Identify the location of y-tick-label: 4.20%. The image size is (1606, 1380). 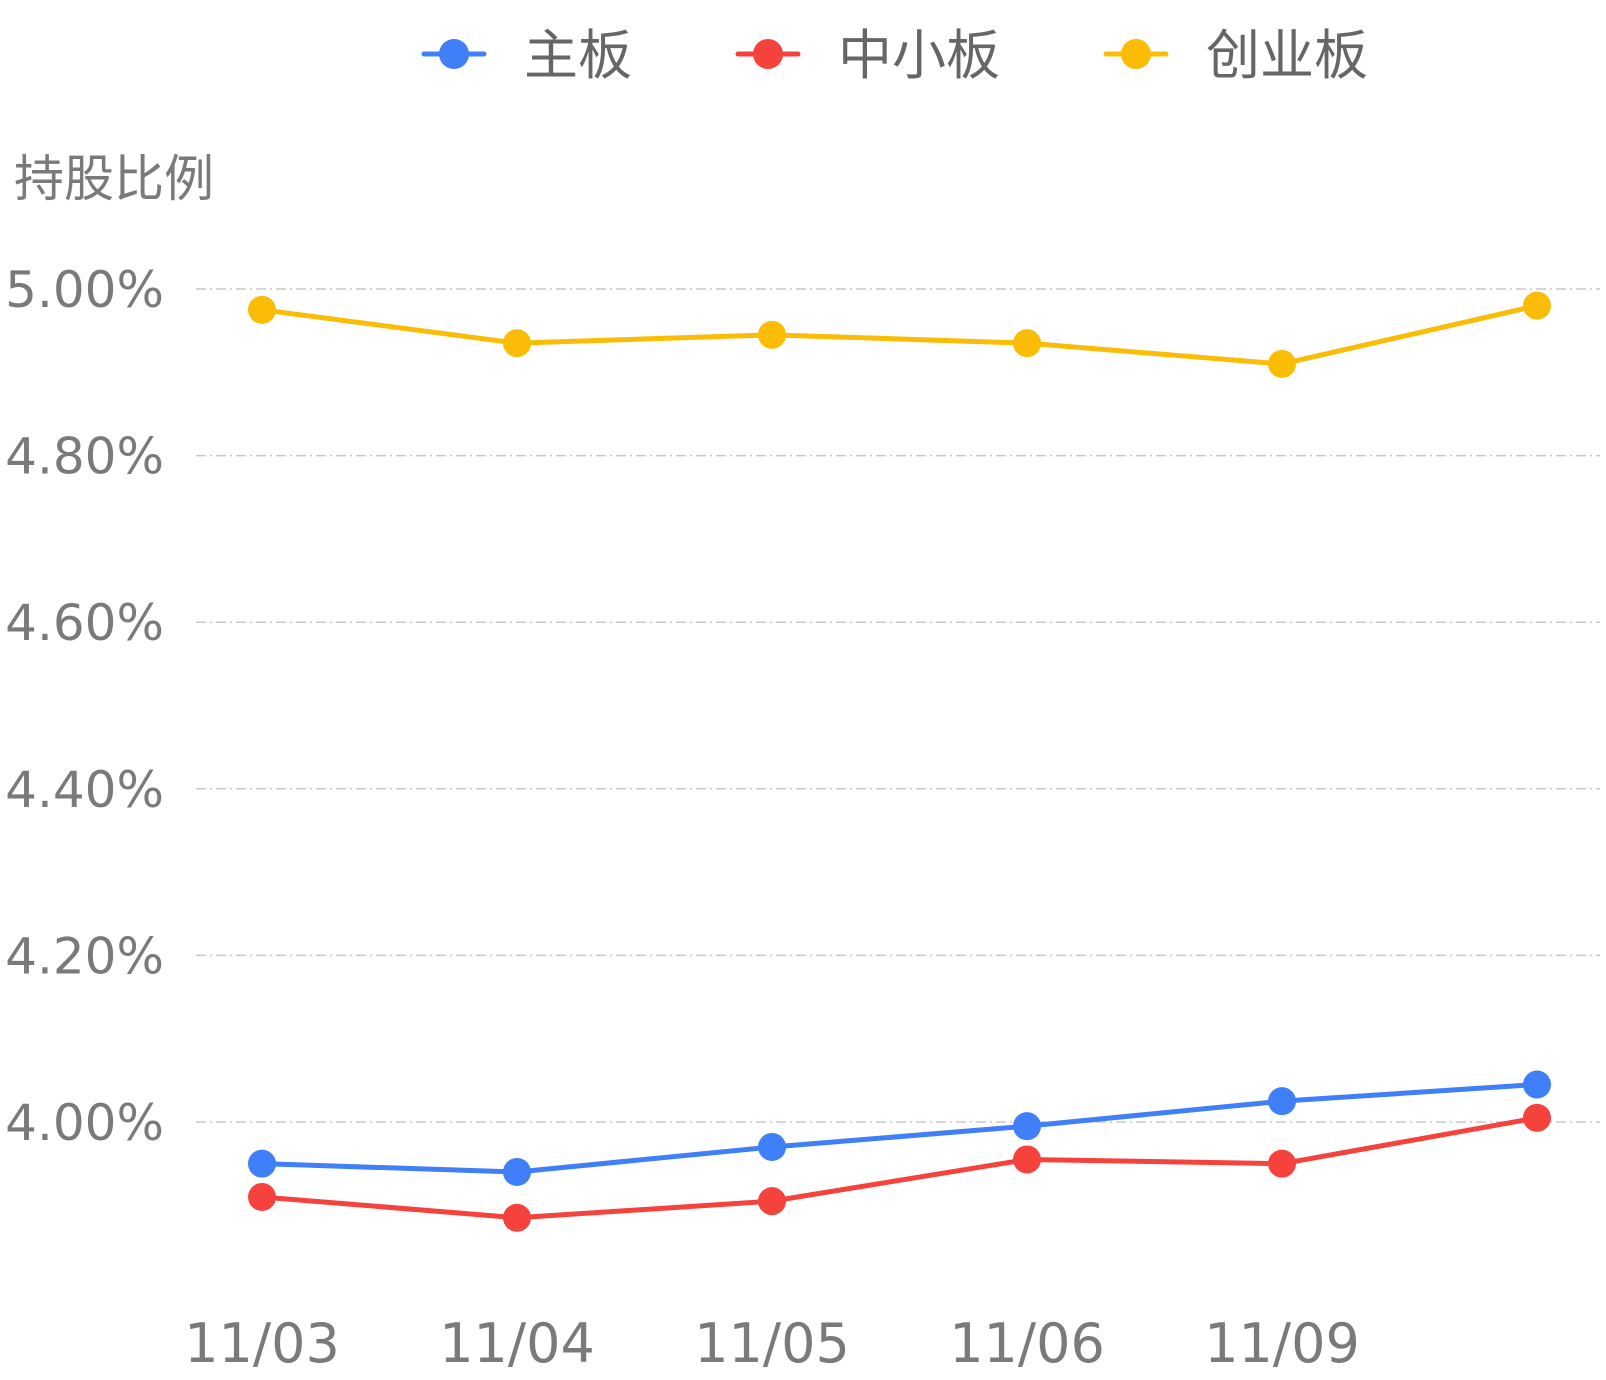
(84, 956).